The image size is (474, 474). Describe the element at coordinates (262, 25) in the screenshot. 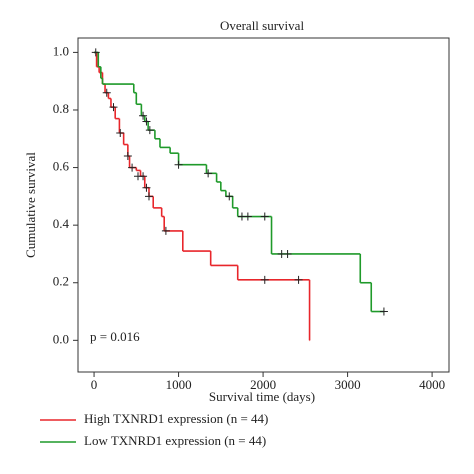

I see `chart-title: Overall survival` at that location.